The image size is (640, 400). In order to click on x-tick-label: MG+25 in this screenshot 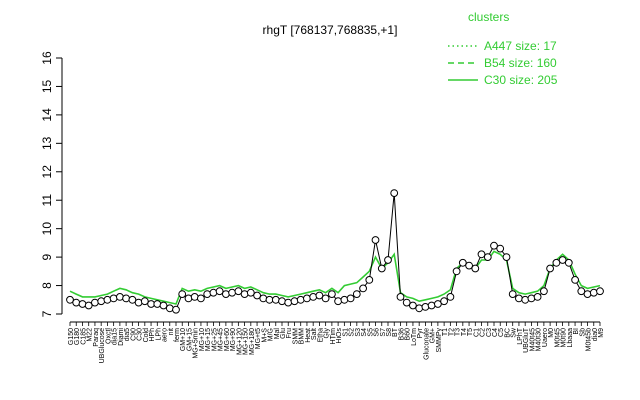, I will do `click(214, 339)`.